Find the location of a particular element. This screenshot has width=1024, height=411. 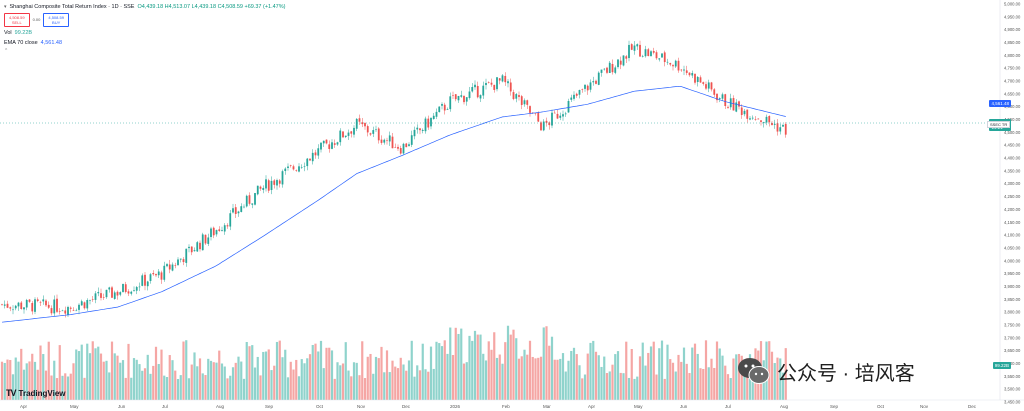

price-axis-label: 4,150.00 is located at coordinates (1012, 222).